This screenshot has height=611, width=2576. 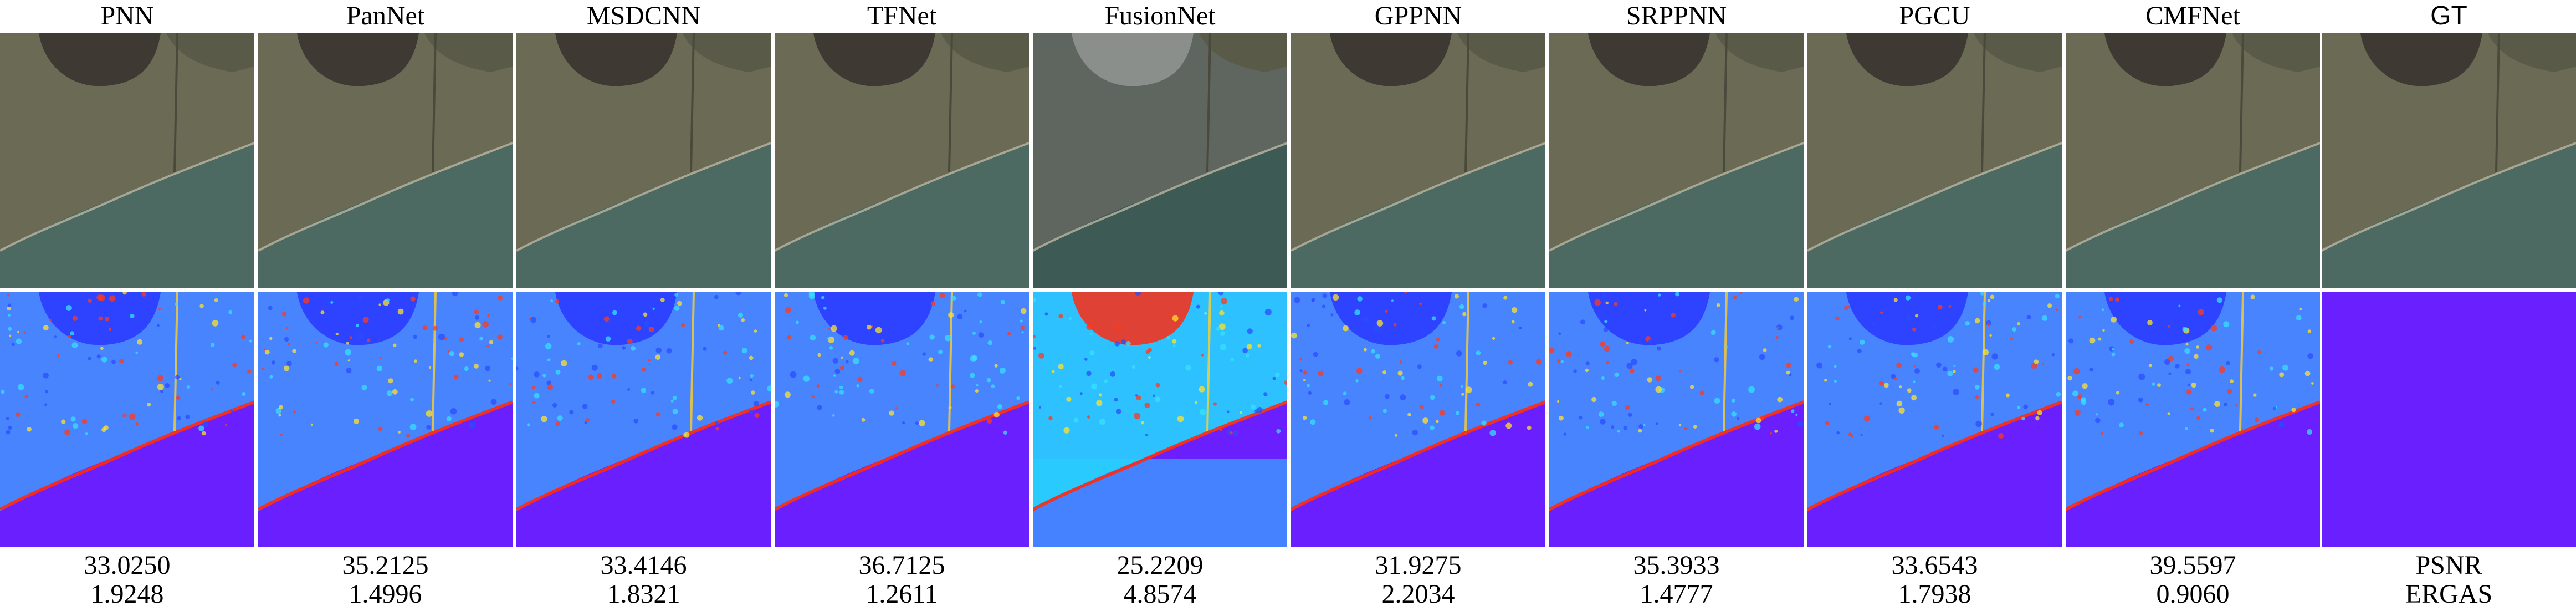 I want to click on method-title: GT, so click(x=2448, y=15).